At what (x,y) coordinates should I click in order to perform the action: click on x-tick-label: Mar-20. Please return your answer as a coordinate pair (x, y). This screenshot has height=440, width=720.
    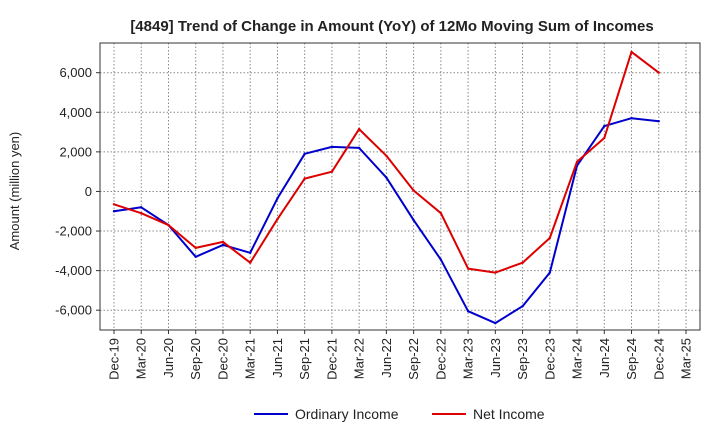
    Looking at the image, I should click on (141, 358).